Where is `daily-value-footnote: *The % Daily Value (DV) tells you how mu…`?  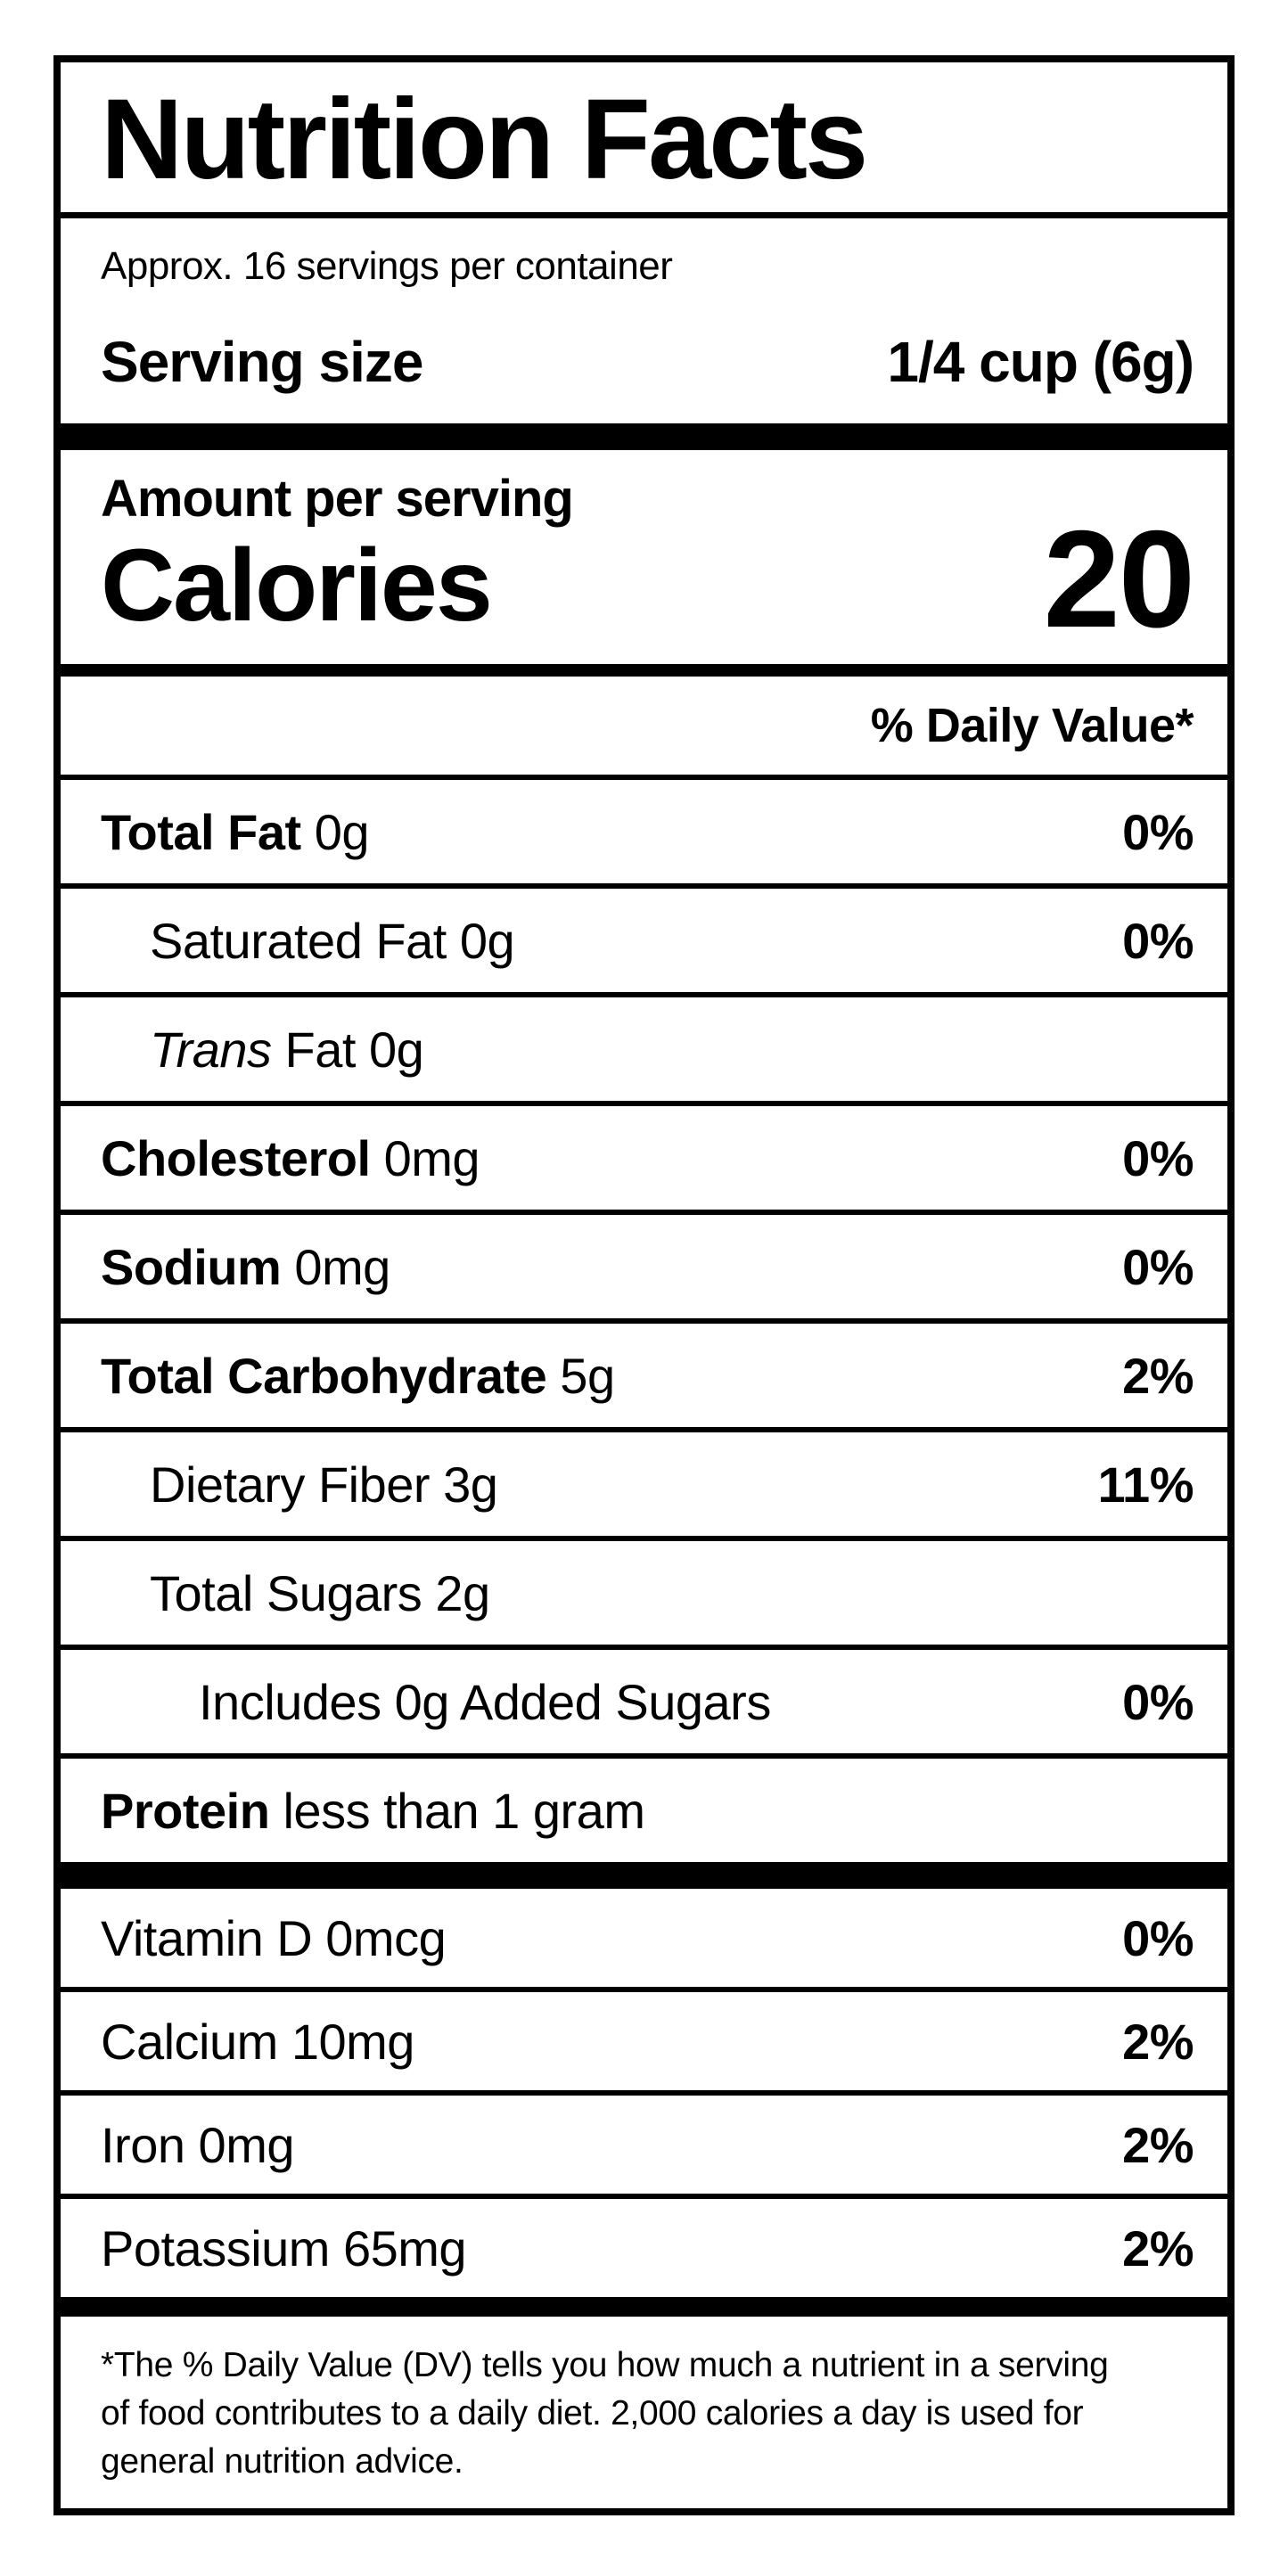
daily-value-footnote: *The % Daily Value (DV) tells you how mu… is located at coordinates (644, 2412).